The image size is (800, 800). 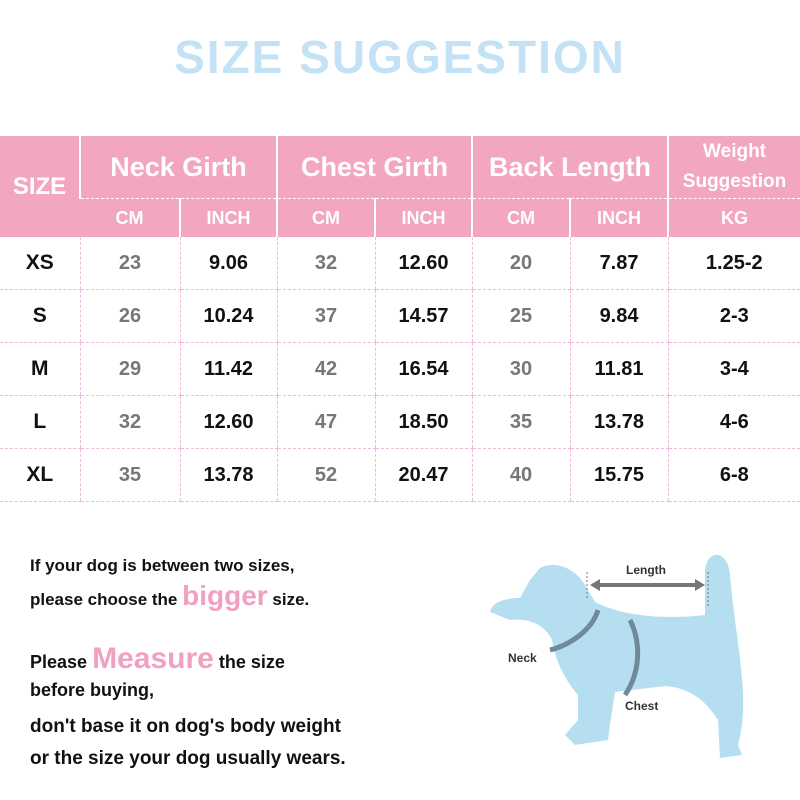 I want to click on note-line-3: Please Measure the size, so click(x=157, y=659).